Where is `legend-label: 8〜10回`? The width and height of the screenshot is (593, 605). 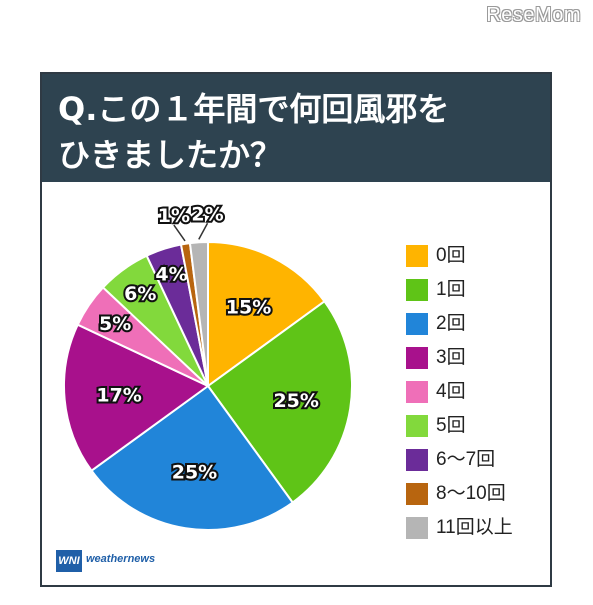
legend-label: 8〜10回 is located at coordinates (471, 493).